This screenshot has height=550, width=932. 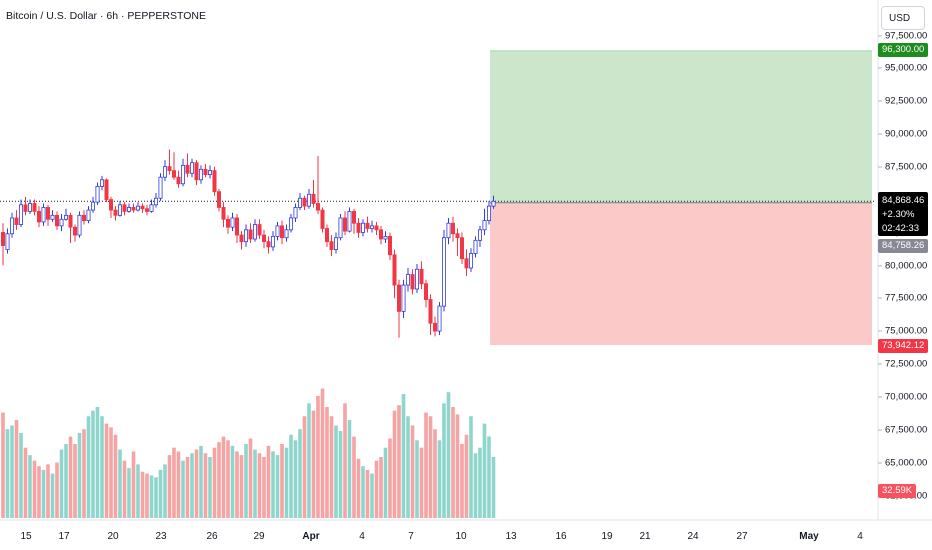 I want to click on profit-zone, so click(x=681, y=126).